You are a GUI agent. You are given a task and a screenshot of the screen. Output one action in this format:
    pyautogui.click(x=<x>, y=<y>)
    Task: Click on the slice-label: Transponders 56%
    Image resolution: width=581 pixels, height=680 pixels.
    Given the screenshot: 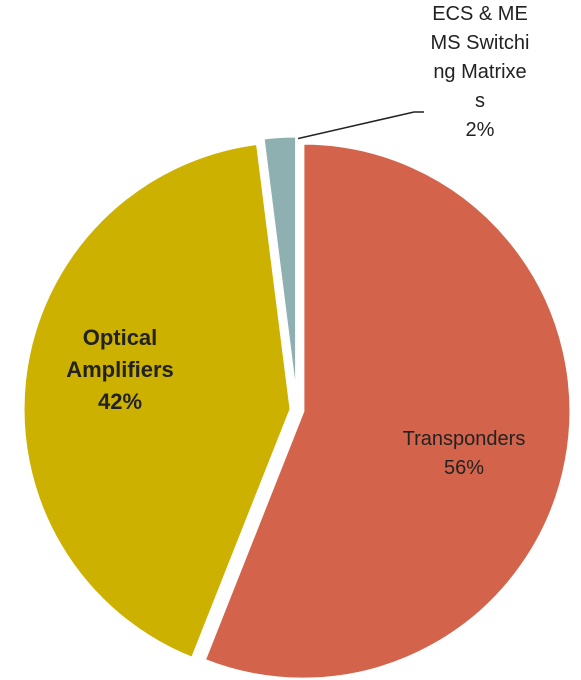 What is the action you would take?
    pyautogui.click(x=464, y=454)
    